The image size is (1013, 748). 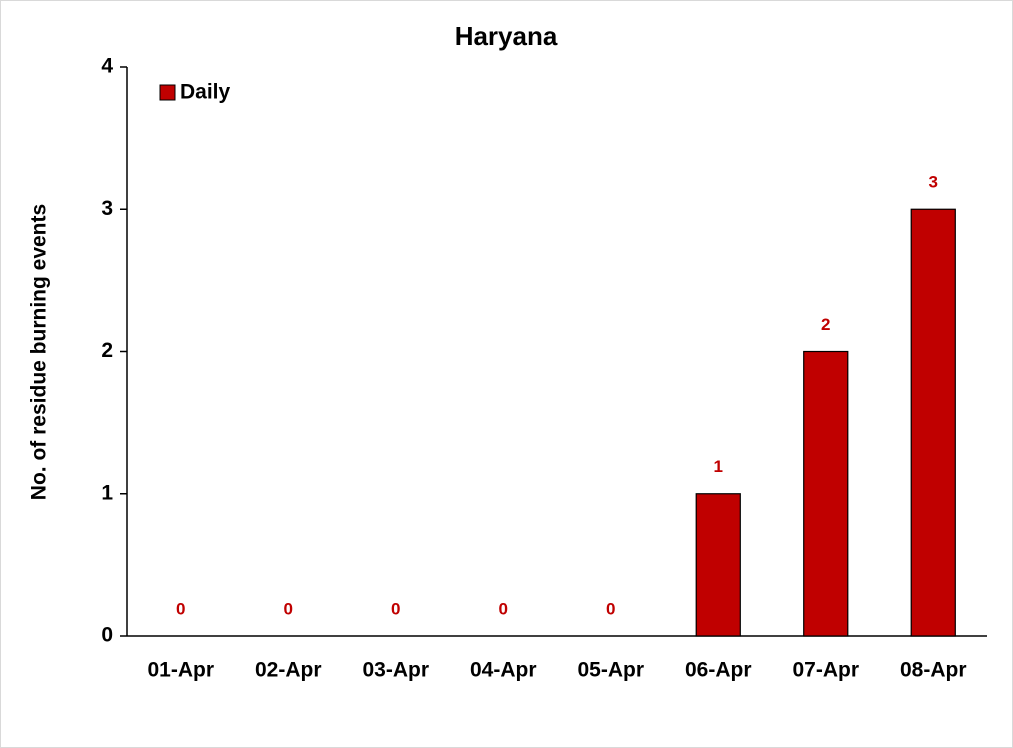 What do you see at coordinates (933, 670) in the screenshot?
I see `x-tick-label: 08-Apr` at bounding box center [933, 670].